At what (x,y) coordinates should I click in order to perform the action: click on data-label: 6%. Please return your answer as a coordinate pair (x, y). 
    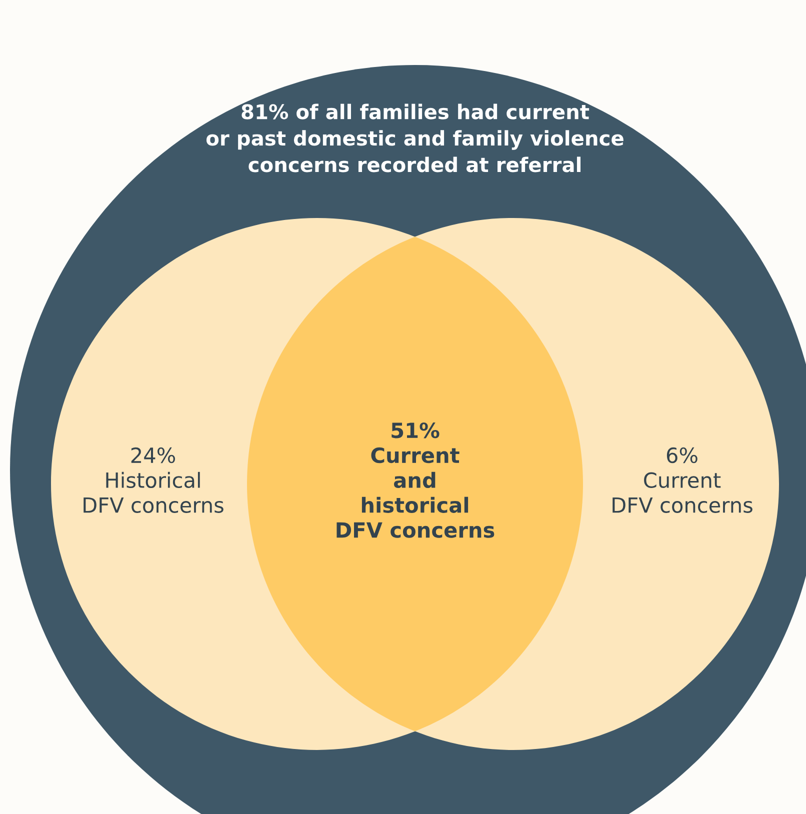
    Looking at the image, I should click on (682, 455).